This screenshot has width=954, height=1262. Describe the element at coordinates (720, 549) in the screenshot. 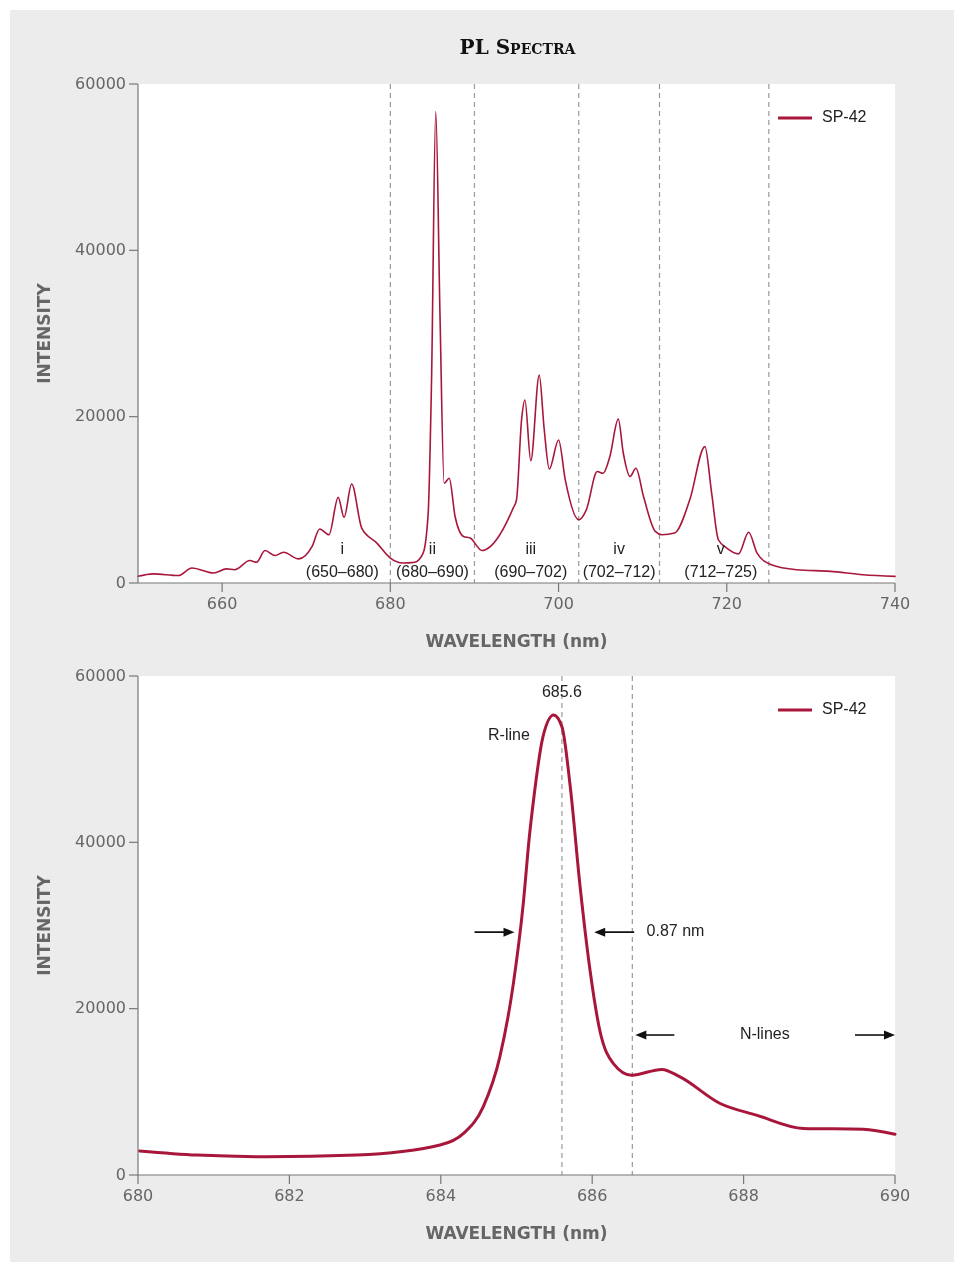

I see `annotation: v` at that location.